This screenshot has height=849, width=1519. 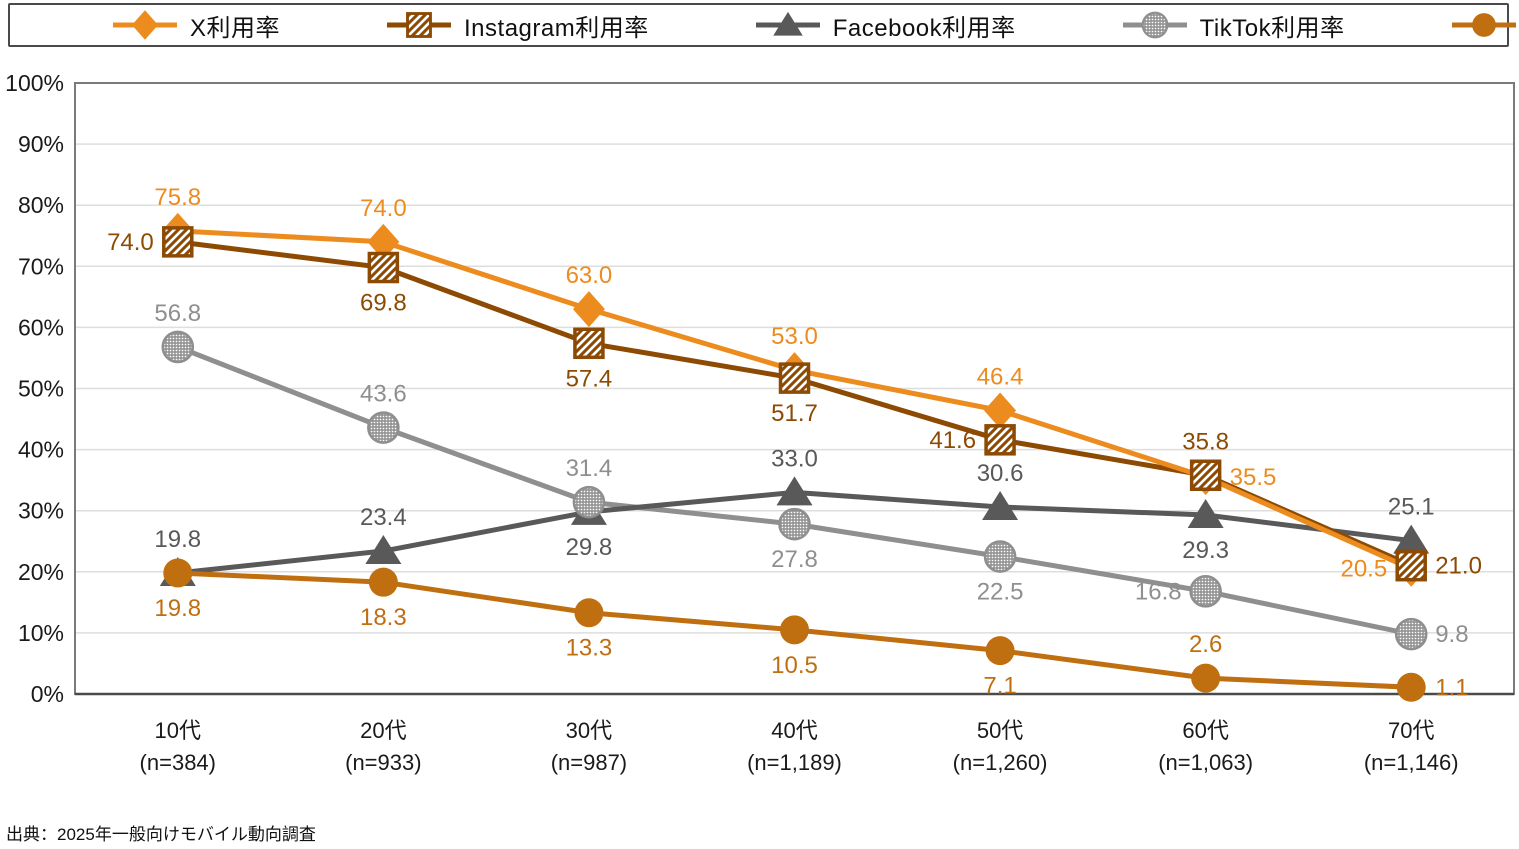 I want to click on svg-text: 30代, so click(x=589, y=730).